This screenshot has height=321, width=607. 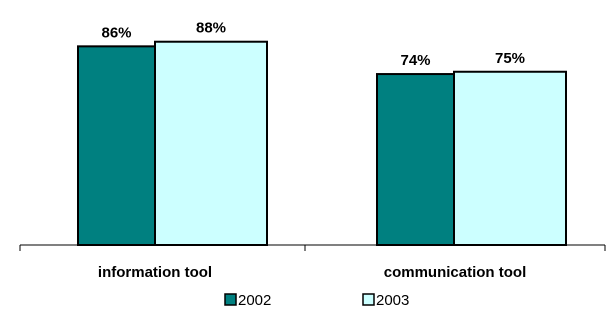 I want to click on legend-label: 2002, so click(x=254, y=300).